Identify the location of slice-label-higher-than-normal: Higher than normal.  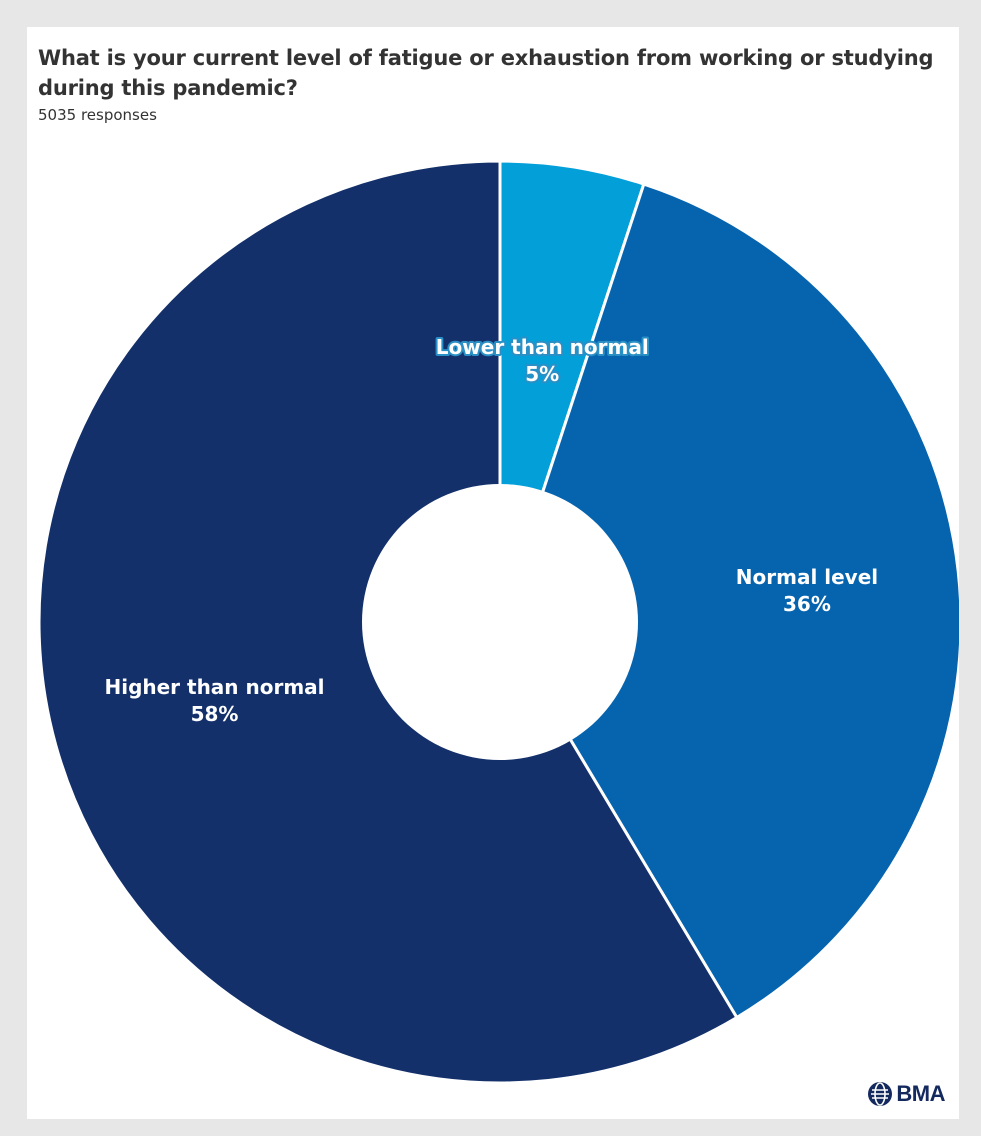
(214, 687).